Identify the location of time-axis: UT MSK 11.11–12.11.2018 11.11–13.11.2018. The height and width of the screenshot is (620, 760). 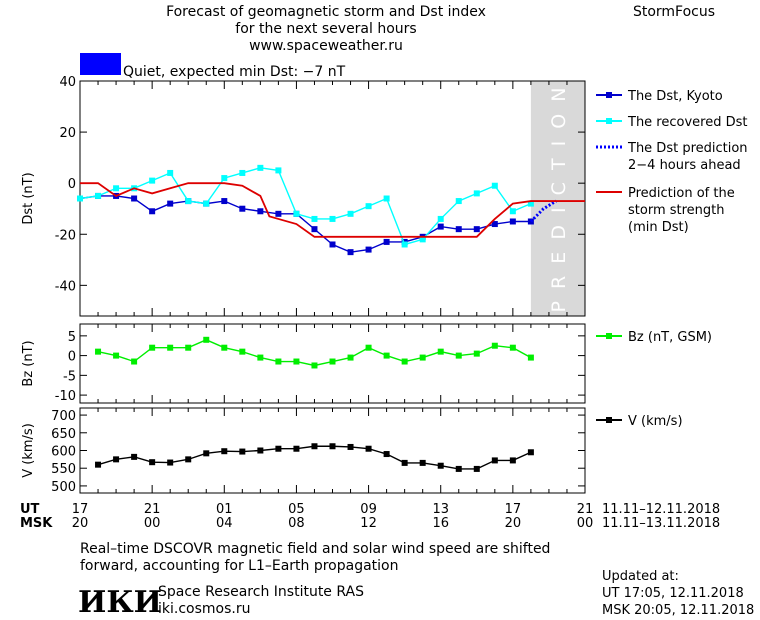
(370, 516).